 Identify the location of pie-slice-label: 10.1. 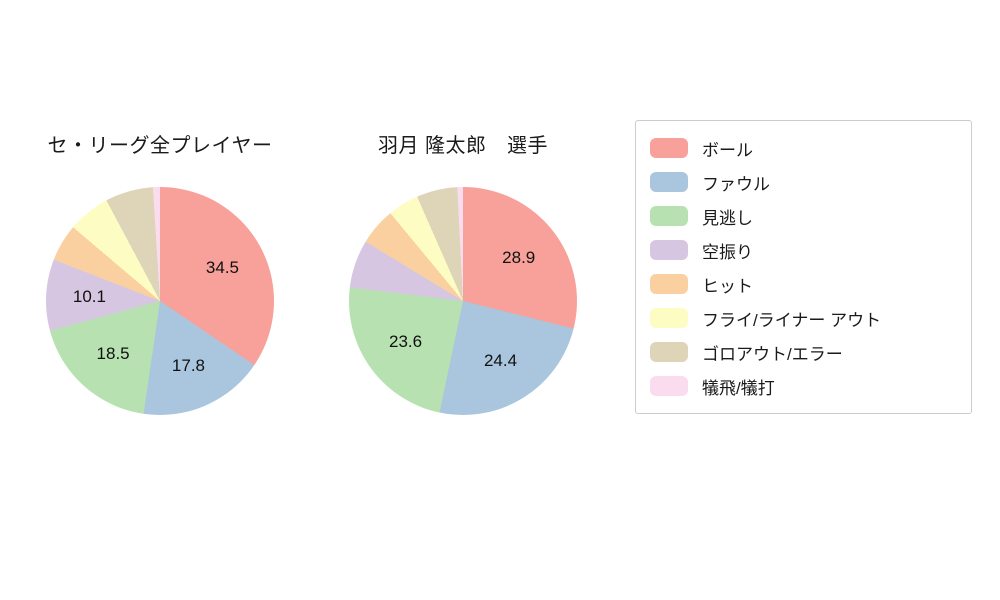
(89, 297).